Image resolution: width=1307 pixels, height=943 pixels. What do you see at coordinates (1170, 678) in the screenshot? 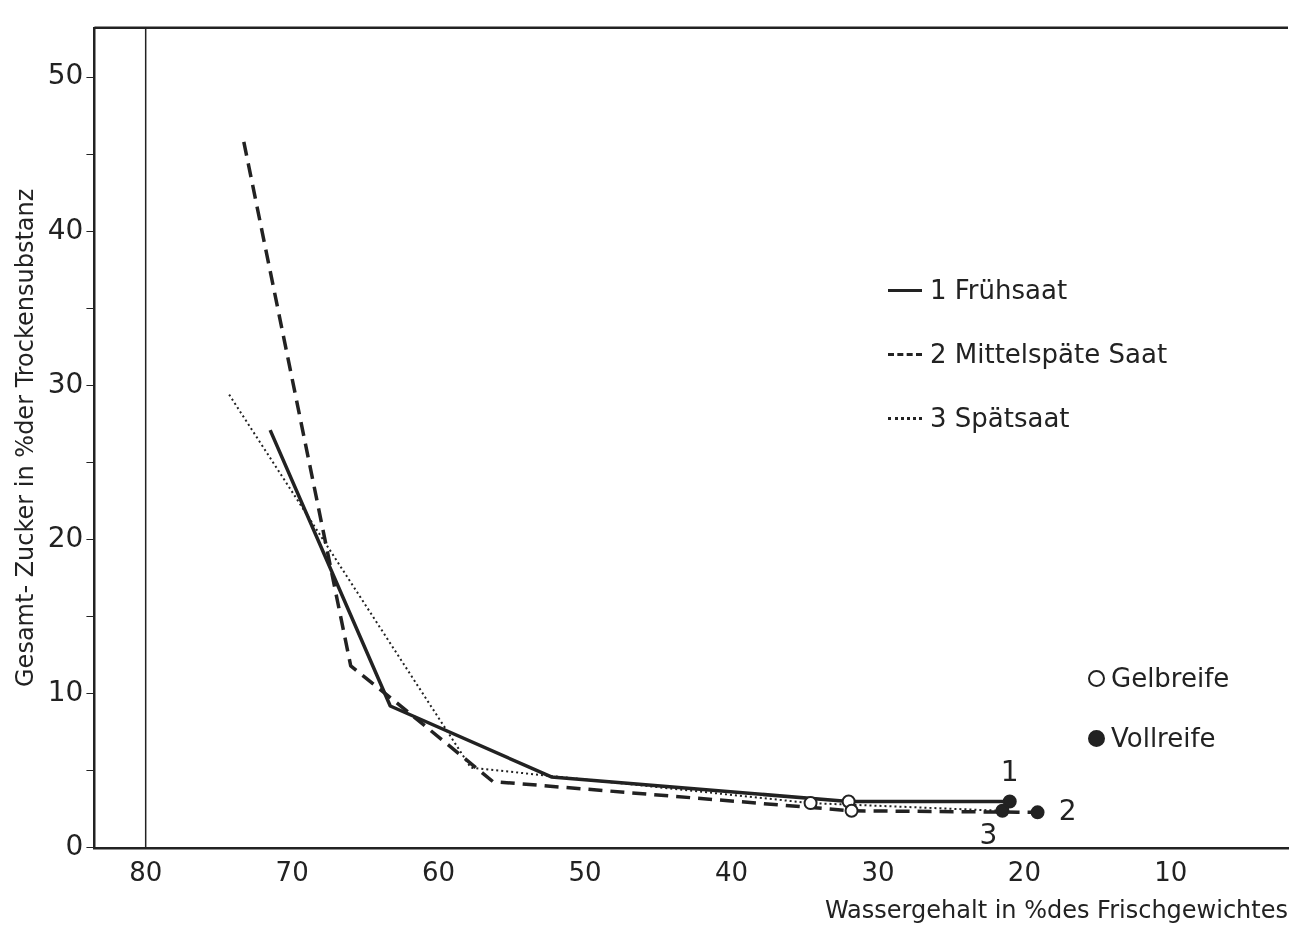
I see `legend-label: Gelbreife` at bounding box center [1170, 678].